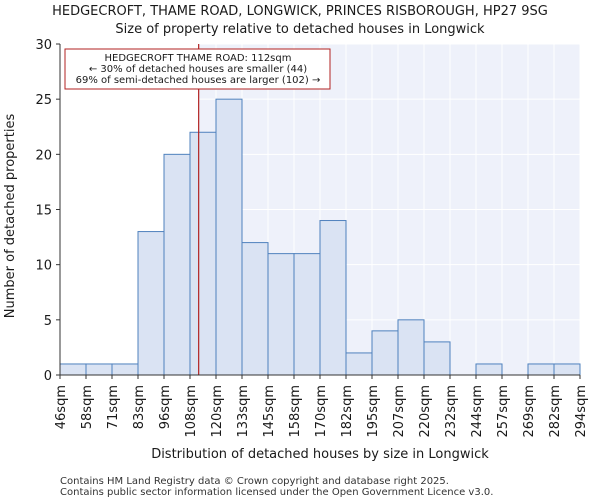 The width and height of the screenshot is (600, 500). I want to click on bar-269sqm, so click(541, 369).